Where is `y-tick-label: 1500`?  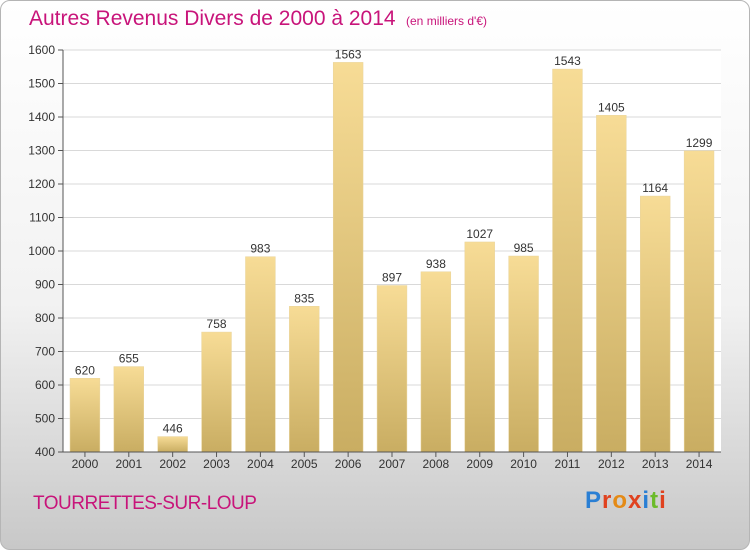 y-tick-label: 1500 is located at coordinates (41, 84).